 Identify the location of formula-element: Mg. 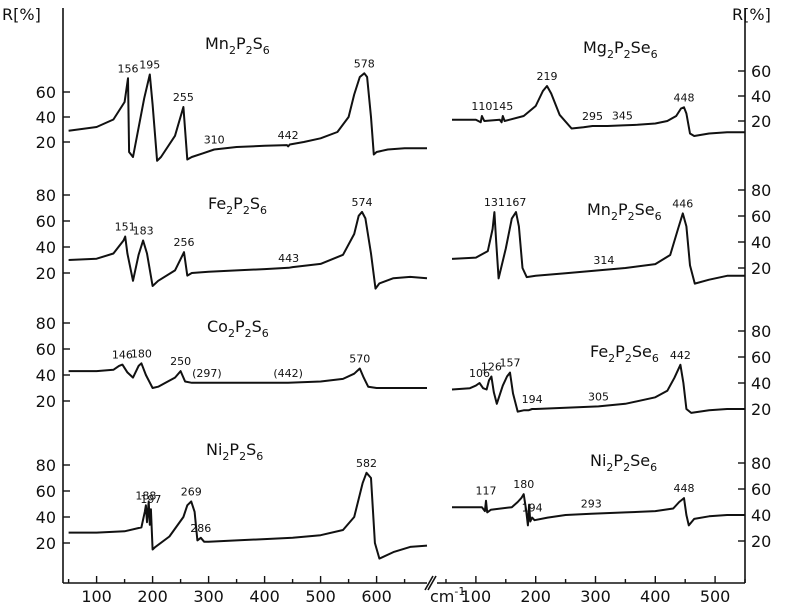
(595, 47).